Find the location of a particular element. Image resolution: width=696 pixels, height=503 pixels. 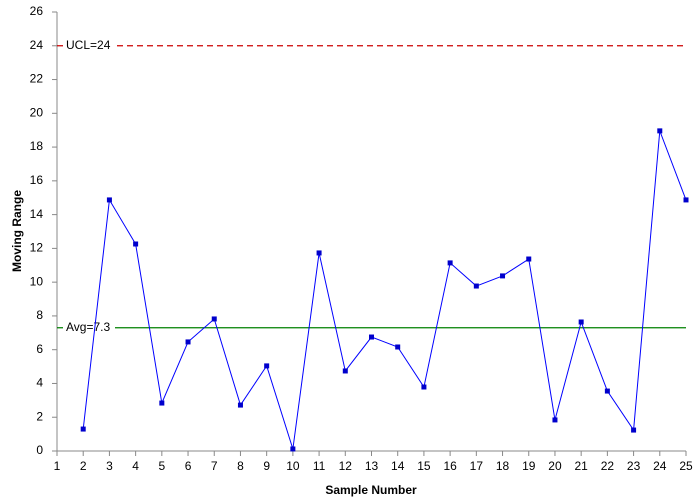

x-tick-label: 23 is located at coordinates (634, 466).